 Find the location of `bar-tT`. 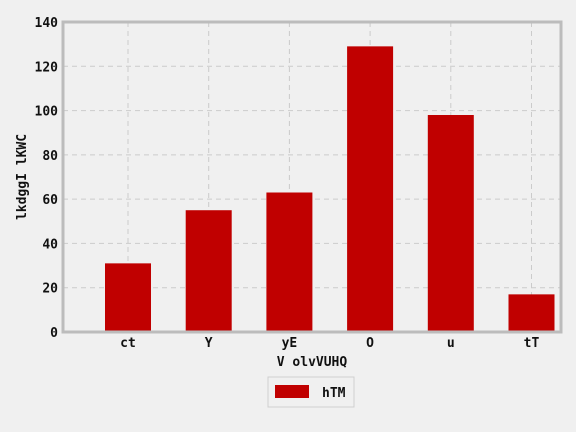

bar-tT is located at coordinates (531, 313).